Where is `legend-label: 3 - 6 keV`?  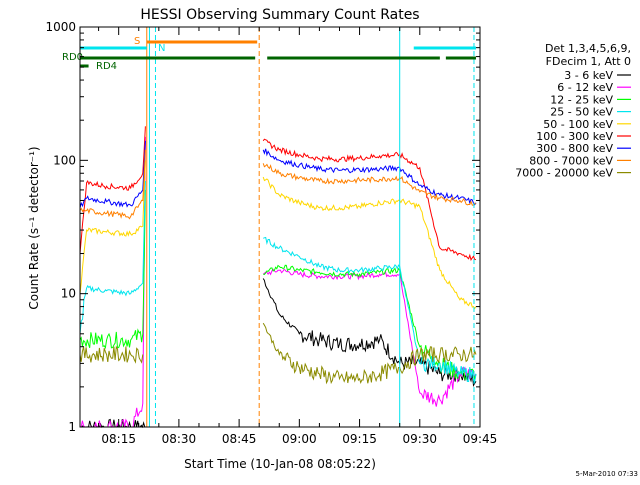 legend-label: 3 - 6 keV is located at coordinates (588, 75).